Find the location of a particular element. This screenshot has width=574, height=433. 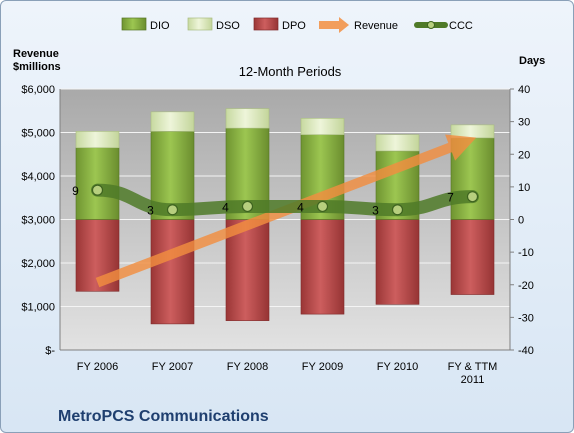

chart-subtitle: 12-Month Periods is located at coordinates (290, 71).